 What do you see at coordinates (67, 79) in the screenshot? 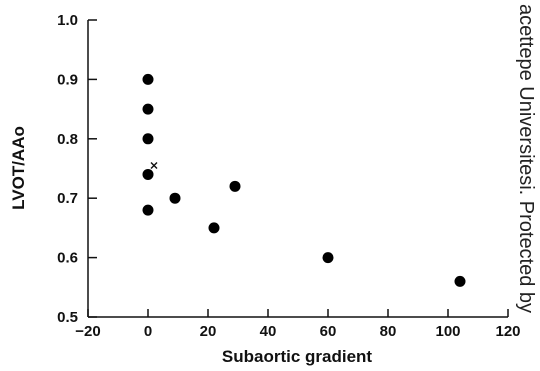
I see `y-tick-label: 0.9` at bounding box center [67, 79].